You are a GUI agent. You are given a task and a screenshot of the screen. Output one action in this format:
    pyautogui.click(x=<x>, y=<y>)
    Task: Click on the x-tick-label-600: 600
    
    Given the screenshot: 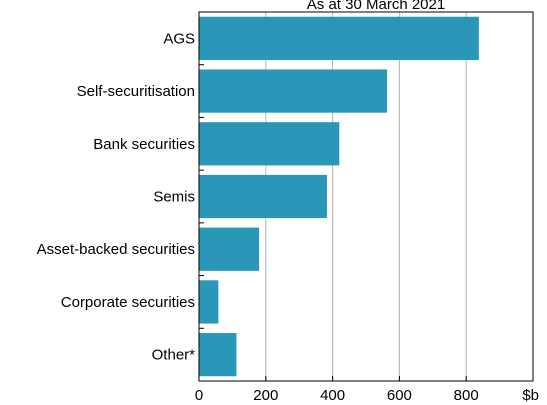 What is the action you would take?
    pyautogui.click(x=399, y=395)
    